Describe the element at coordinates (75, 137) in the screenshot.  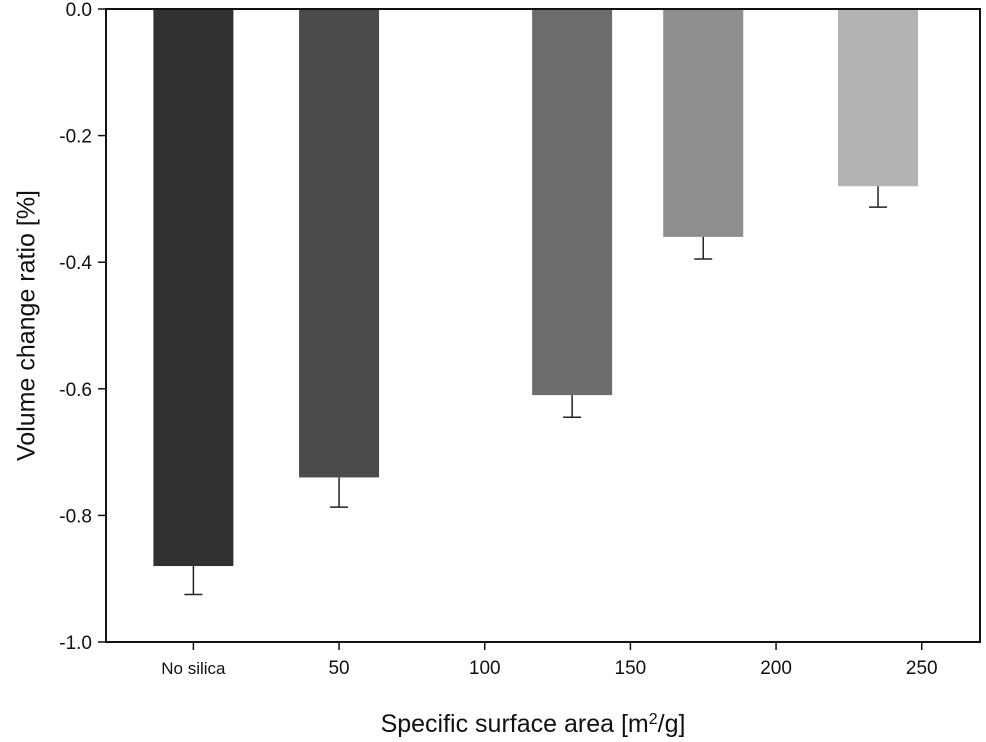
I see `y-tick-label: -0.2` at that location.